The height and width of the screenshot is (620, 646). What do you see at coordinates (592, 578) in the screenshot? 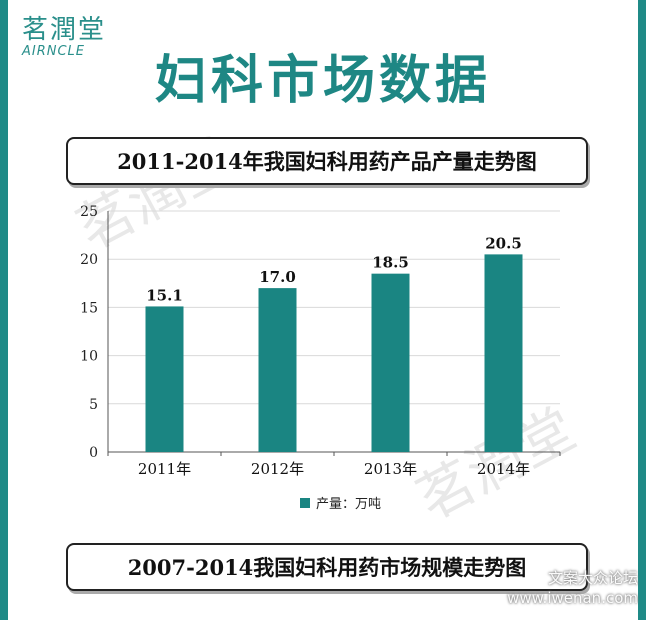
I see `site-watermark-name: 文案大众论坛` at bounding box center [592, 578].